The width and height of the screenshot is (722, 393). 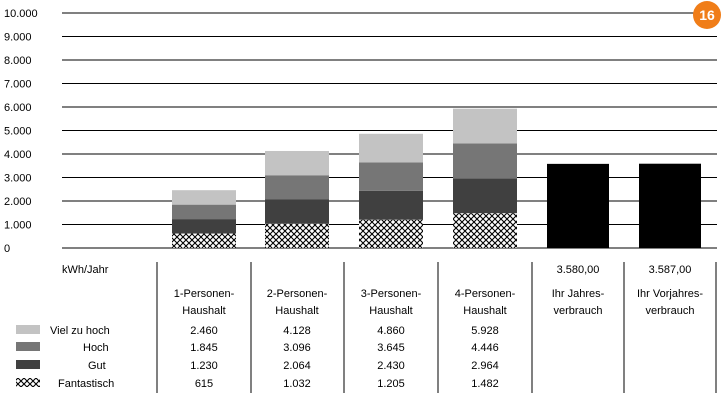 I want to click on y-tick-label: 5.000, so click(x=18, y=132).